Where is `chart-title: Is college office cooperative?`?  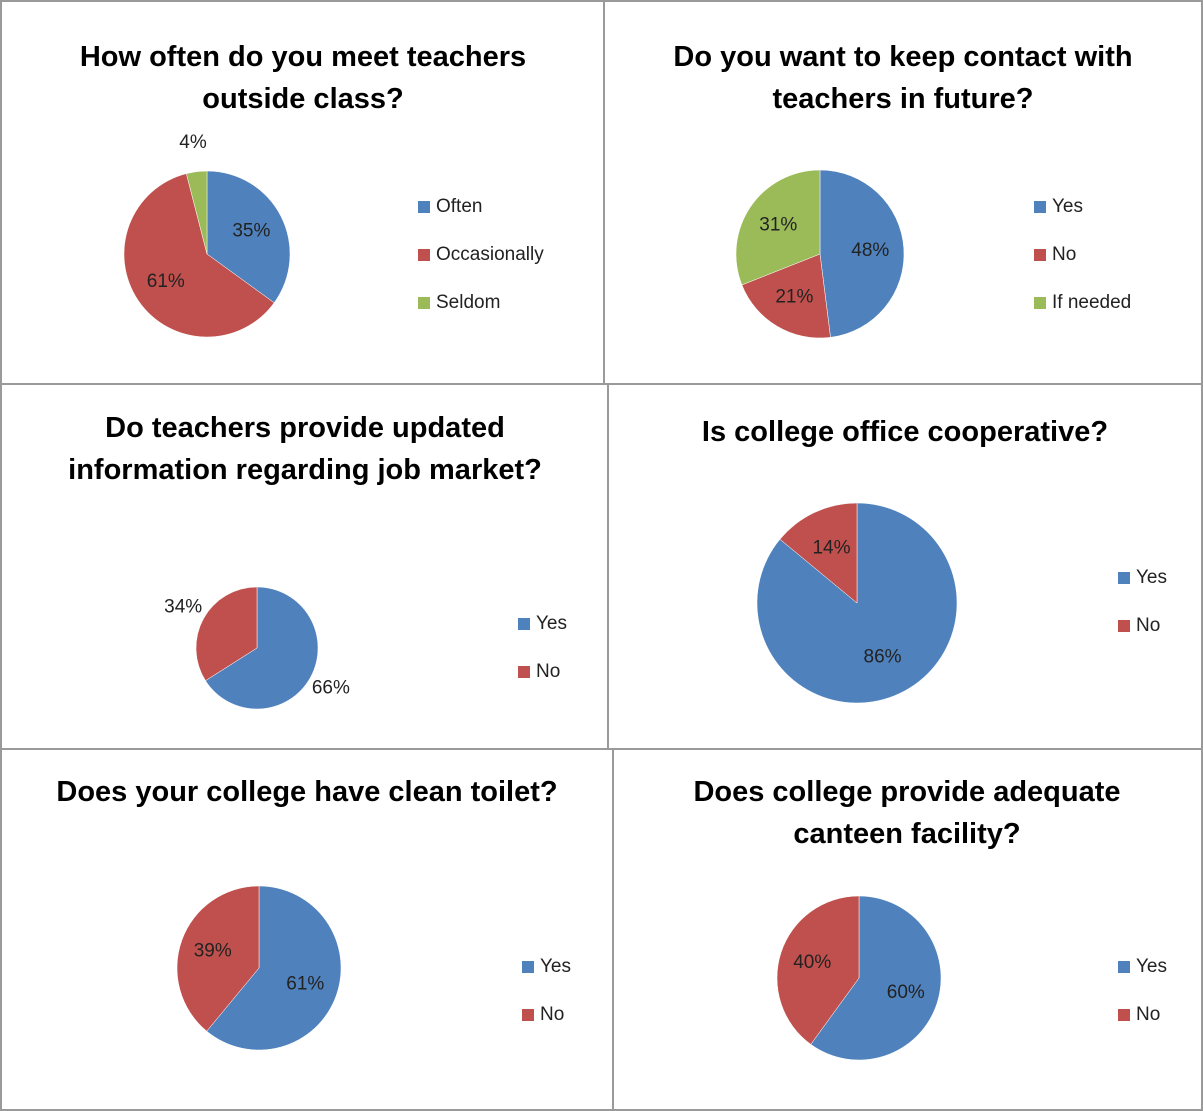
chart-title: Is college office cooperative? is located at coordinates (905, 432).